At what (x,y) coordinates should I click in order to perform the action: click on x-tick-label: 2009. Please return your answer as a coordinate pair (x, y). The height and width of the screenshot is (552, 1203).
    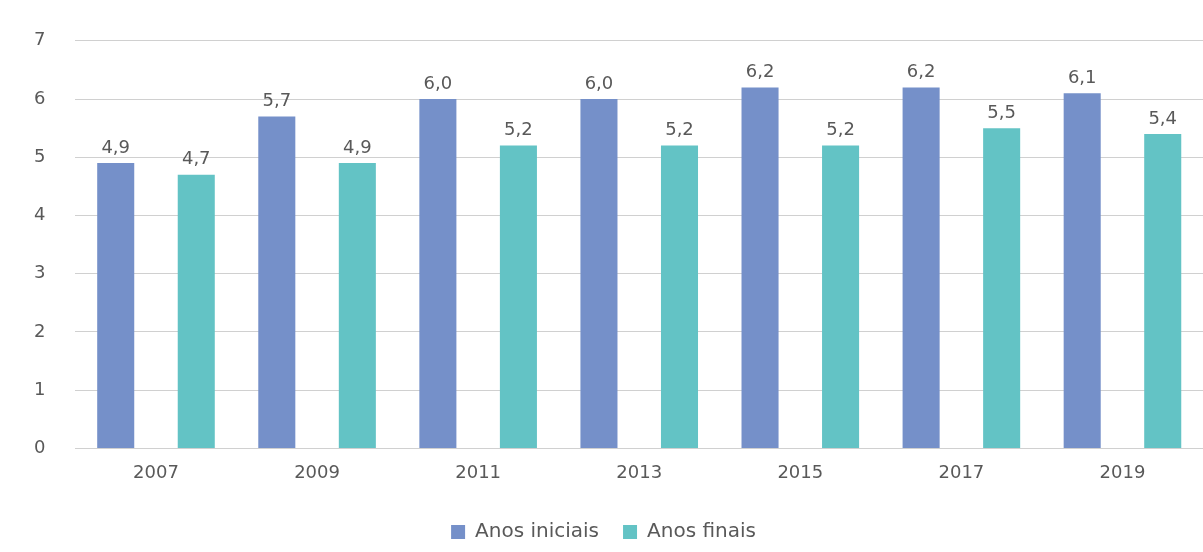
    Looking at the image, I should click on (317, 471).